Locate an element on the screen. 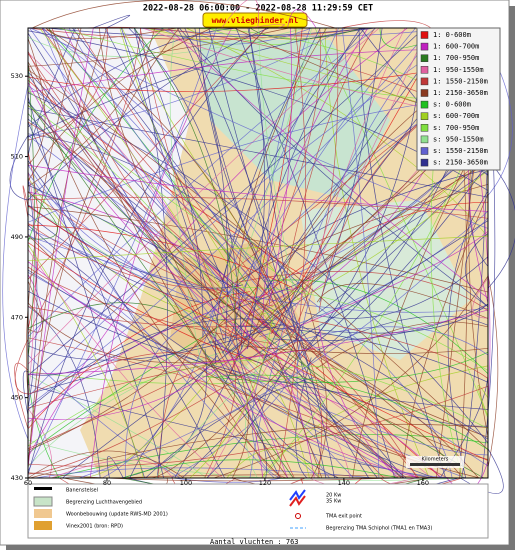 This screenshot has width=515, height=554. legend-label: s: 0-600m is located at coordinates (452, 105).